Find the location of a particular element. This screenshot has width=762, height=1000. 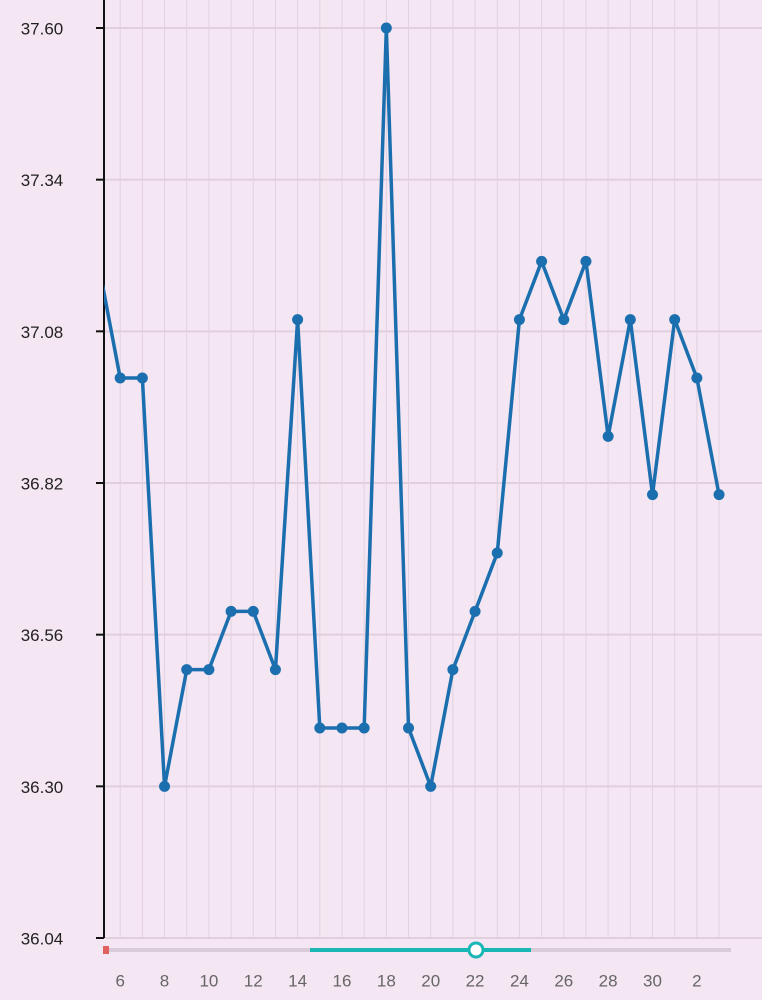

x-tick-label: 26 is located at coordinates (563, 980).